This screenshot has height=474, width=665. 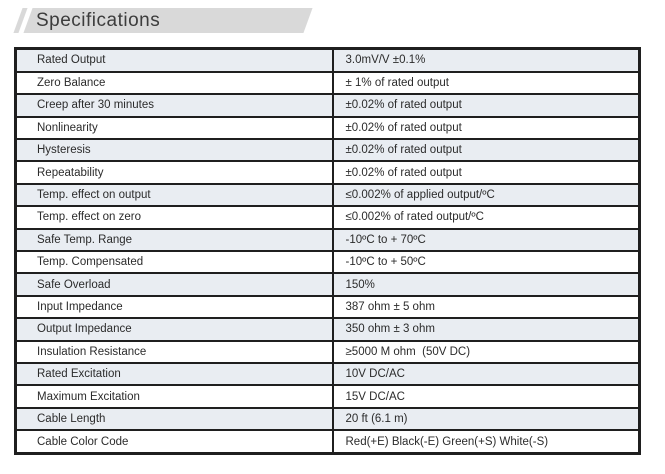 What do you see at coordinates (174, 284) in the screenshot?
I see `spec-label: Safe Overload` at bounding box center [174, 284].